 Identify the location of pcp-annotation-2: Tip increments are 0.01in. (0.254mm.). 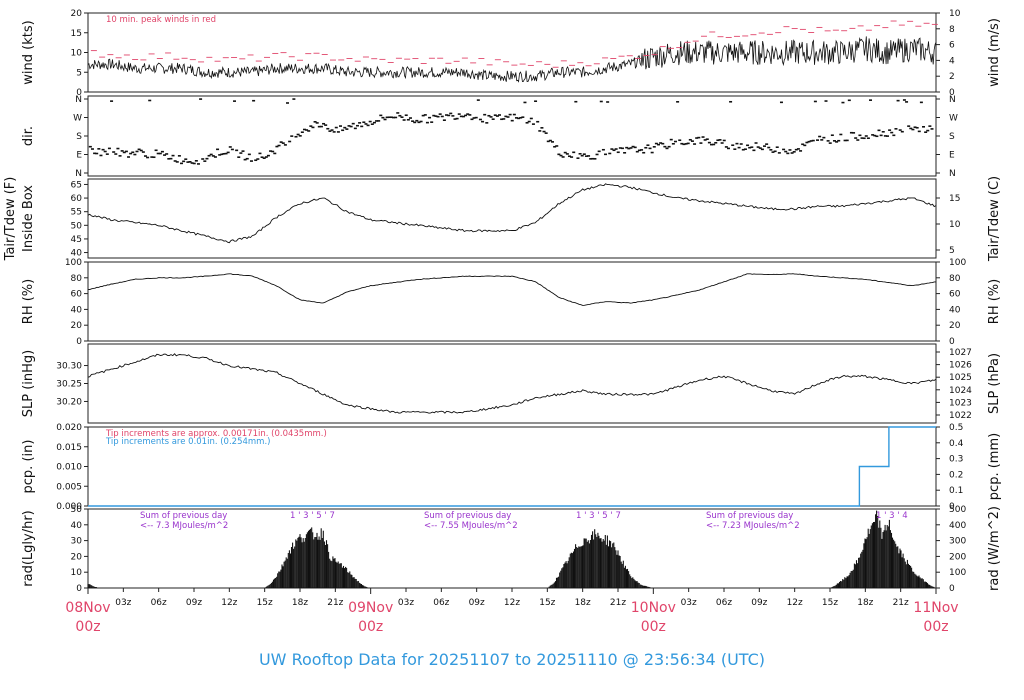
(187, 442).